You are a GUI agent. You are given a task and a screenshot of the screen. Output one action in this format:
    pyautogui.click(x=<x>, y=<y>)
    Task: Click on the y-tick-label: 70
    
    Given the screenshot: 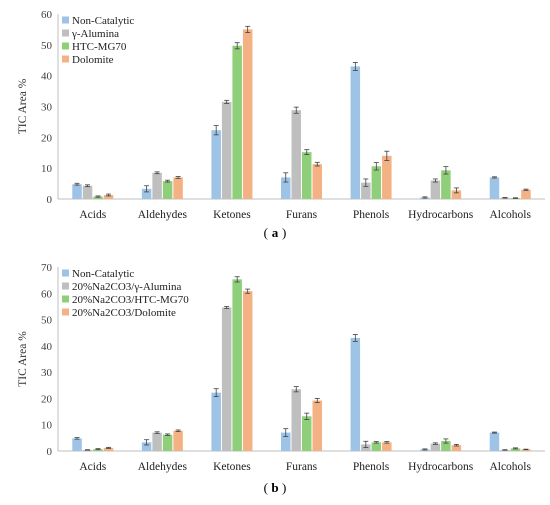 What is the action you would take?
    pyautogui.click(x=47, y=268)
    